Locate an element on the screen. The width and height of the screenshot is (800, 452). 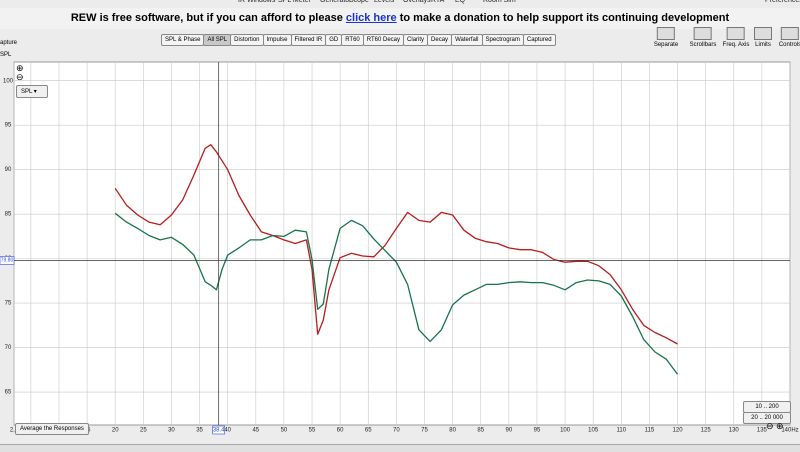
dropdown: SPL ▾ is located at coordinates (32, 91).